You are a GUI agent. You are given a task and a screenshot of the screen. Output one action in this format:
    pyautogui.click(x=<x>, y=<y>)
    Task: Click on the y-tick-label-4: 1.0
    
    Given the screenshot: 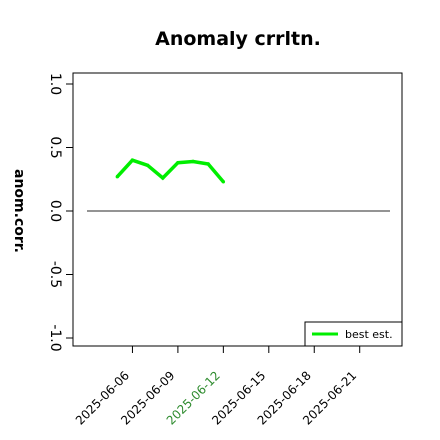 What is the action you would take?
    pyautogui.click(x=55, y=84)
    